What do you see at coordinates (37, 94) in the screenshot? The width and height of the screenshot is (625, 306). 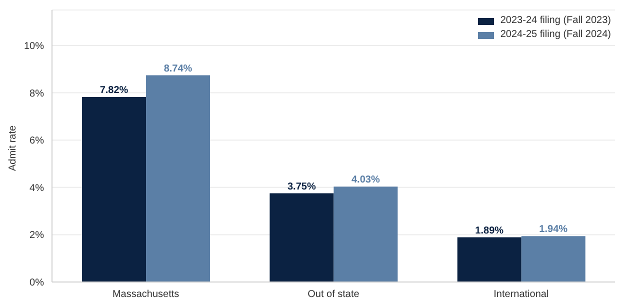 I see `y-tick-label: 8%` at bounding box center [37, 94].